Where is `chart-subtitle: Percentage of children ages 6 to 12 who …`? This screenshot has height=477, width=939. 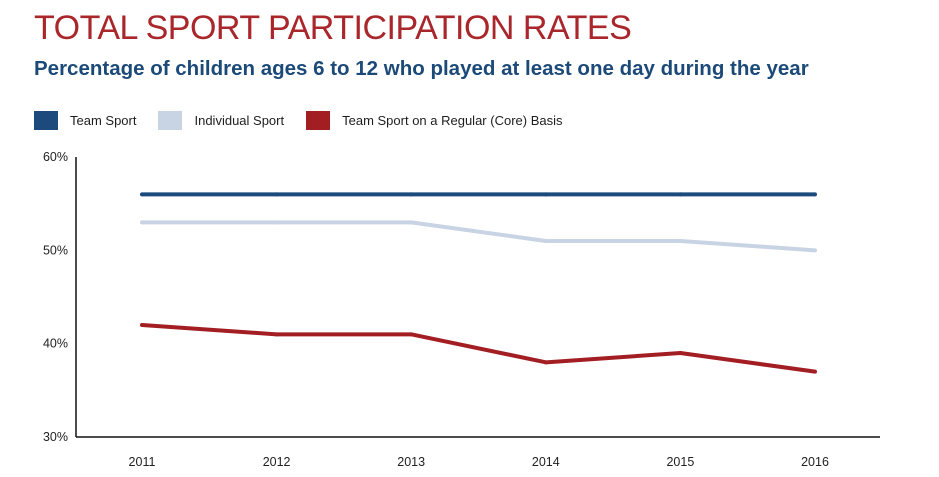
chart-subtitle: Percentage of children ages 6 to 12 who … is located at coordinates (421, 68).